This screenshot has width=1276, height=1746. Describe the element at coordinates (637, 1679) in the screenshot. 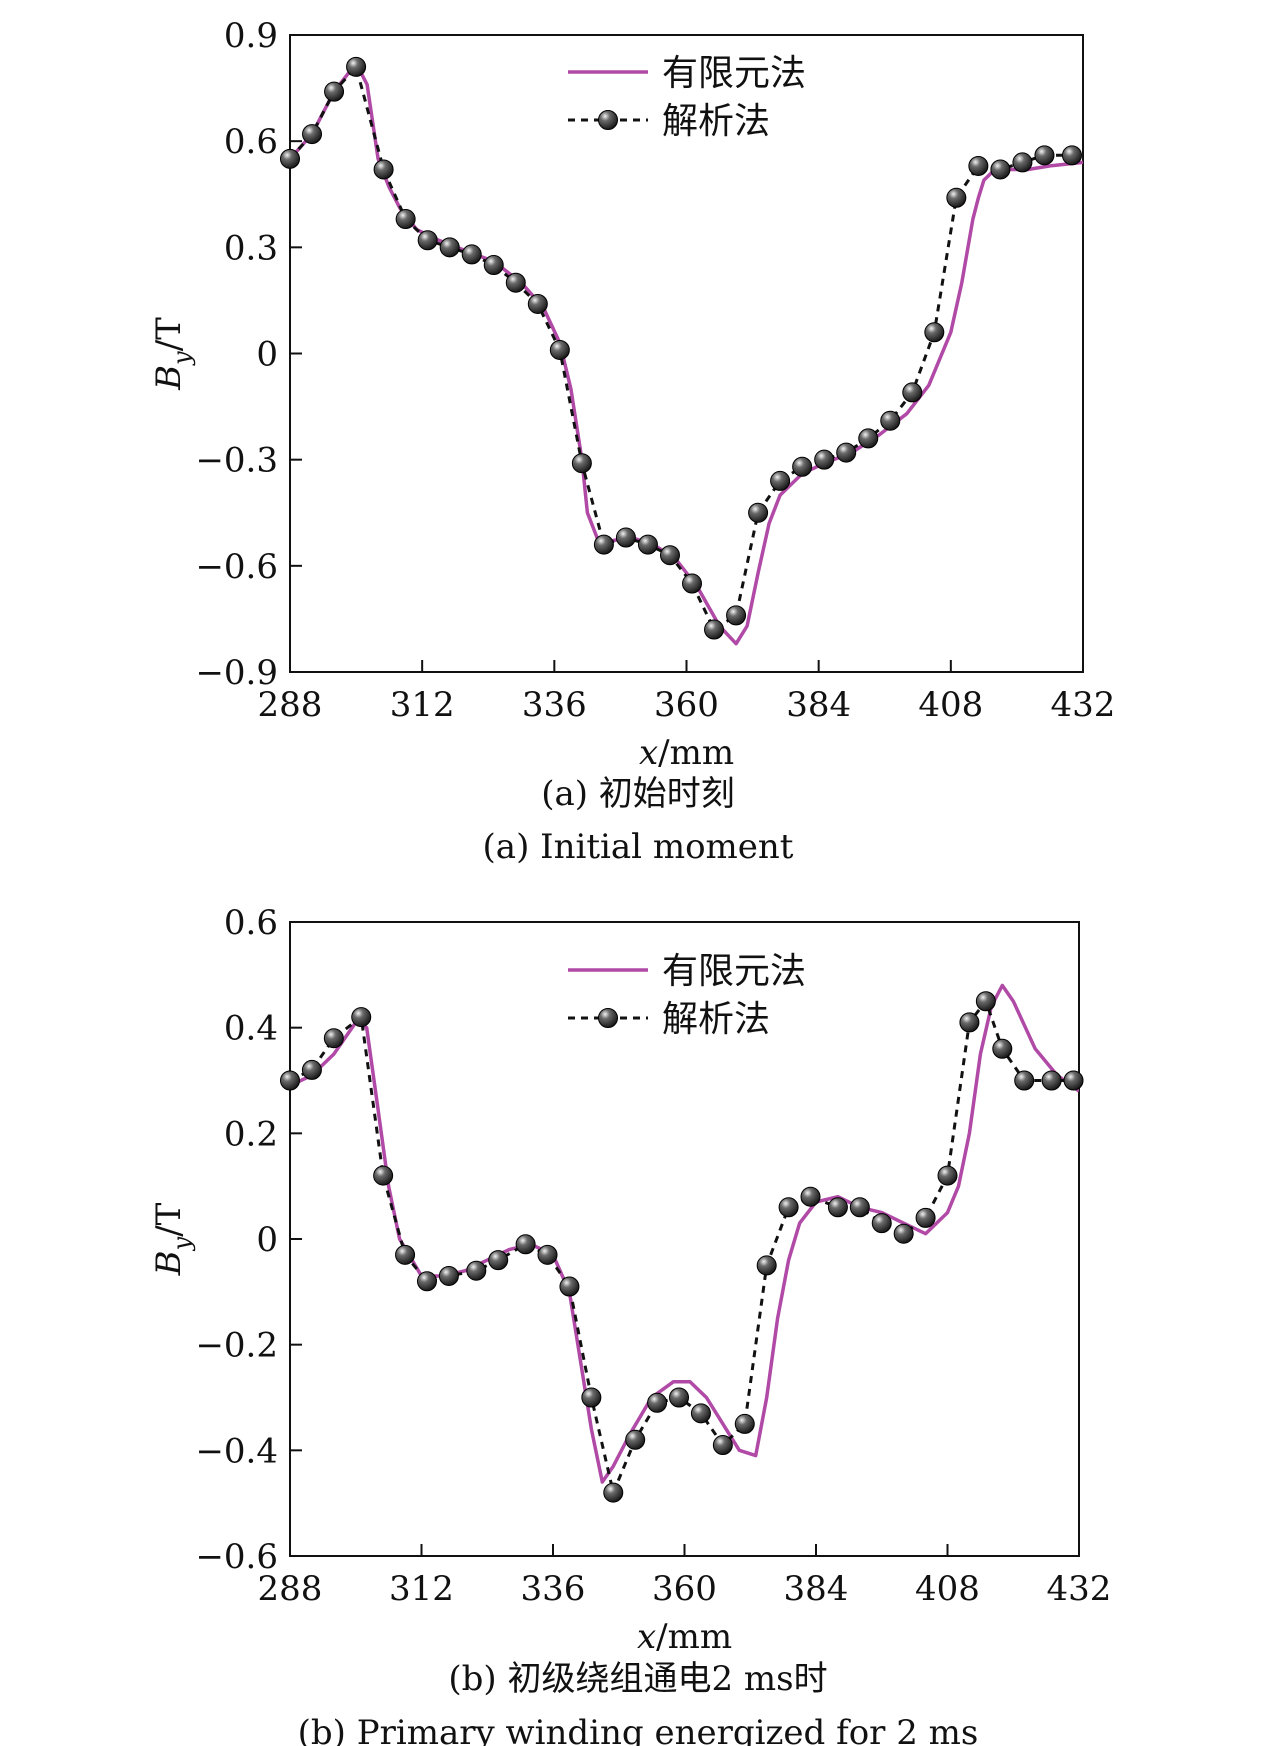

I see `caption-cn: (b) 初级绕组通电2 ms时` at that location.